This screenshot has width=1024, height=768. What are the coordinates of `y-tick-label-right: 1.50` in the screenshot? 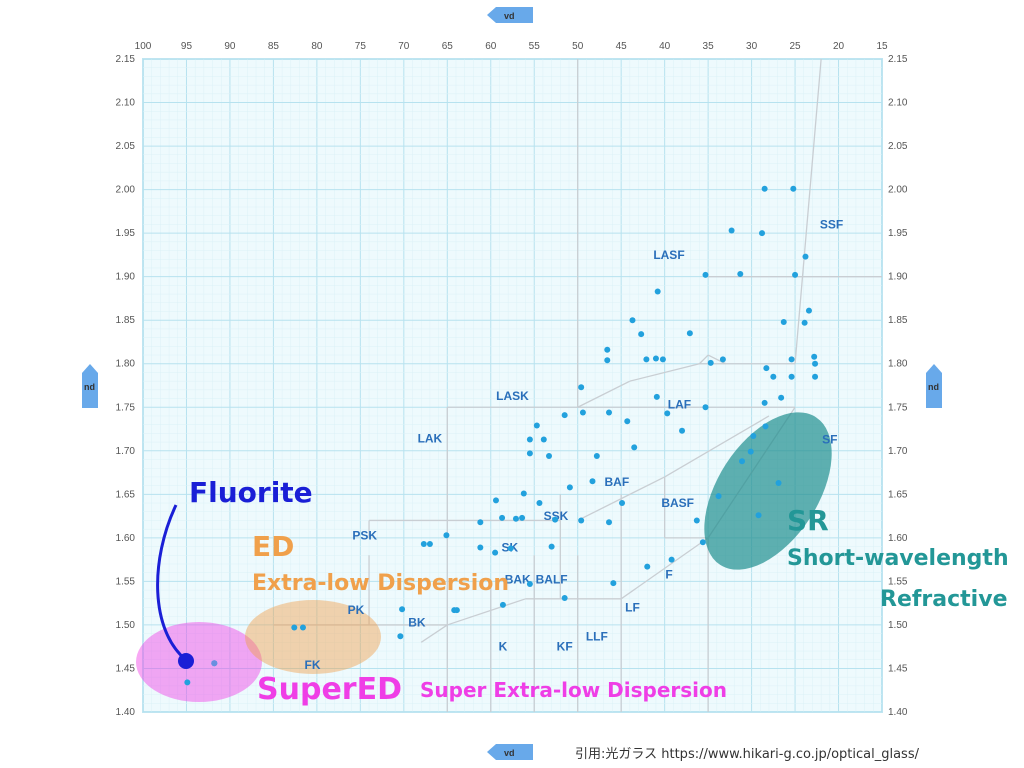 It's located at (898, 625).